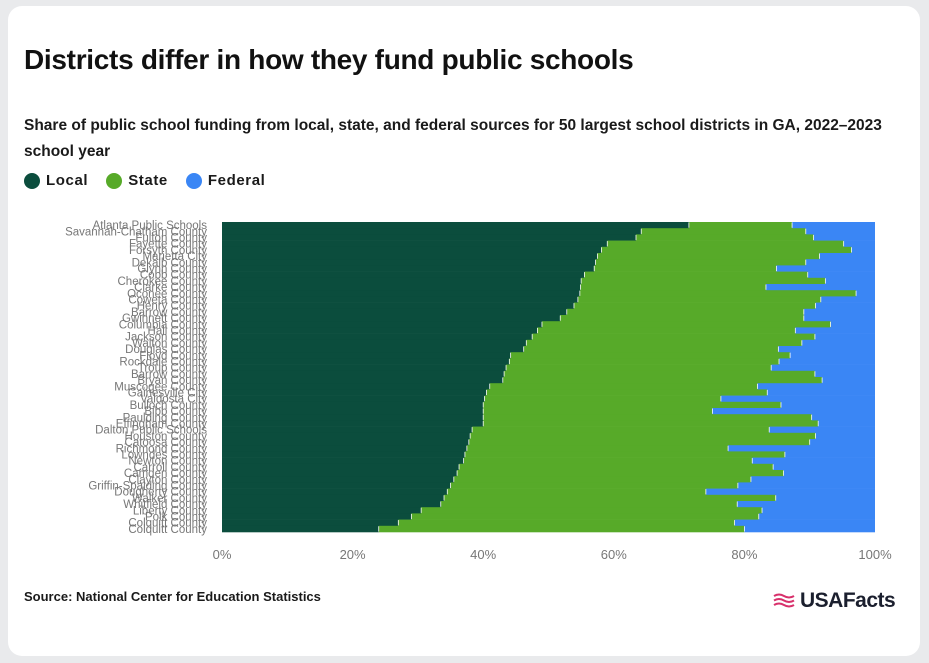 The height and width of the screenshot is (663, 929). Describe the element at coordinates (172, 381) in the screenshot. I see `category-label: Bryan County` at that location.